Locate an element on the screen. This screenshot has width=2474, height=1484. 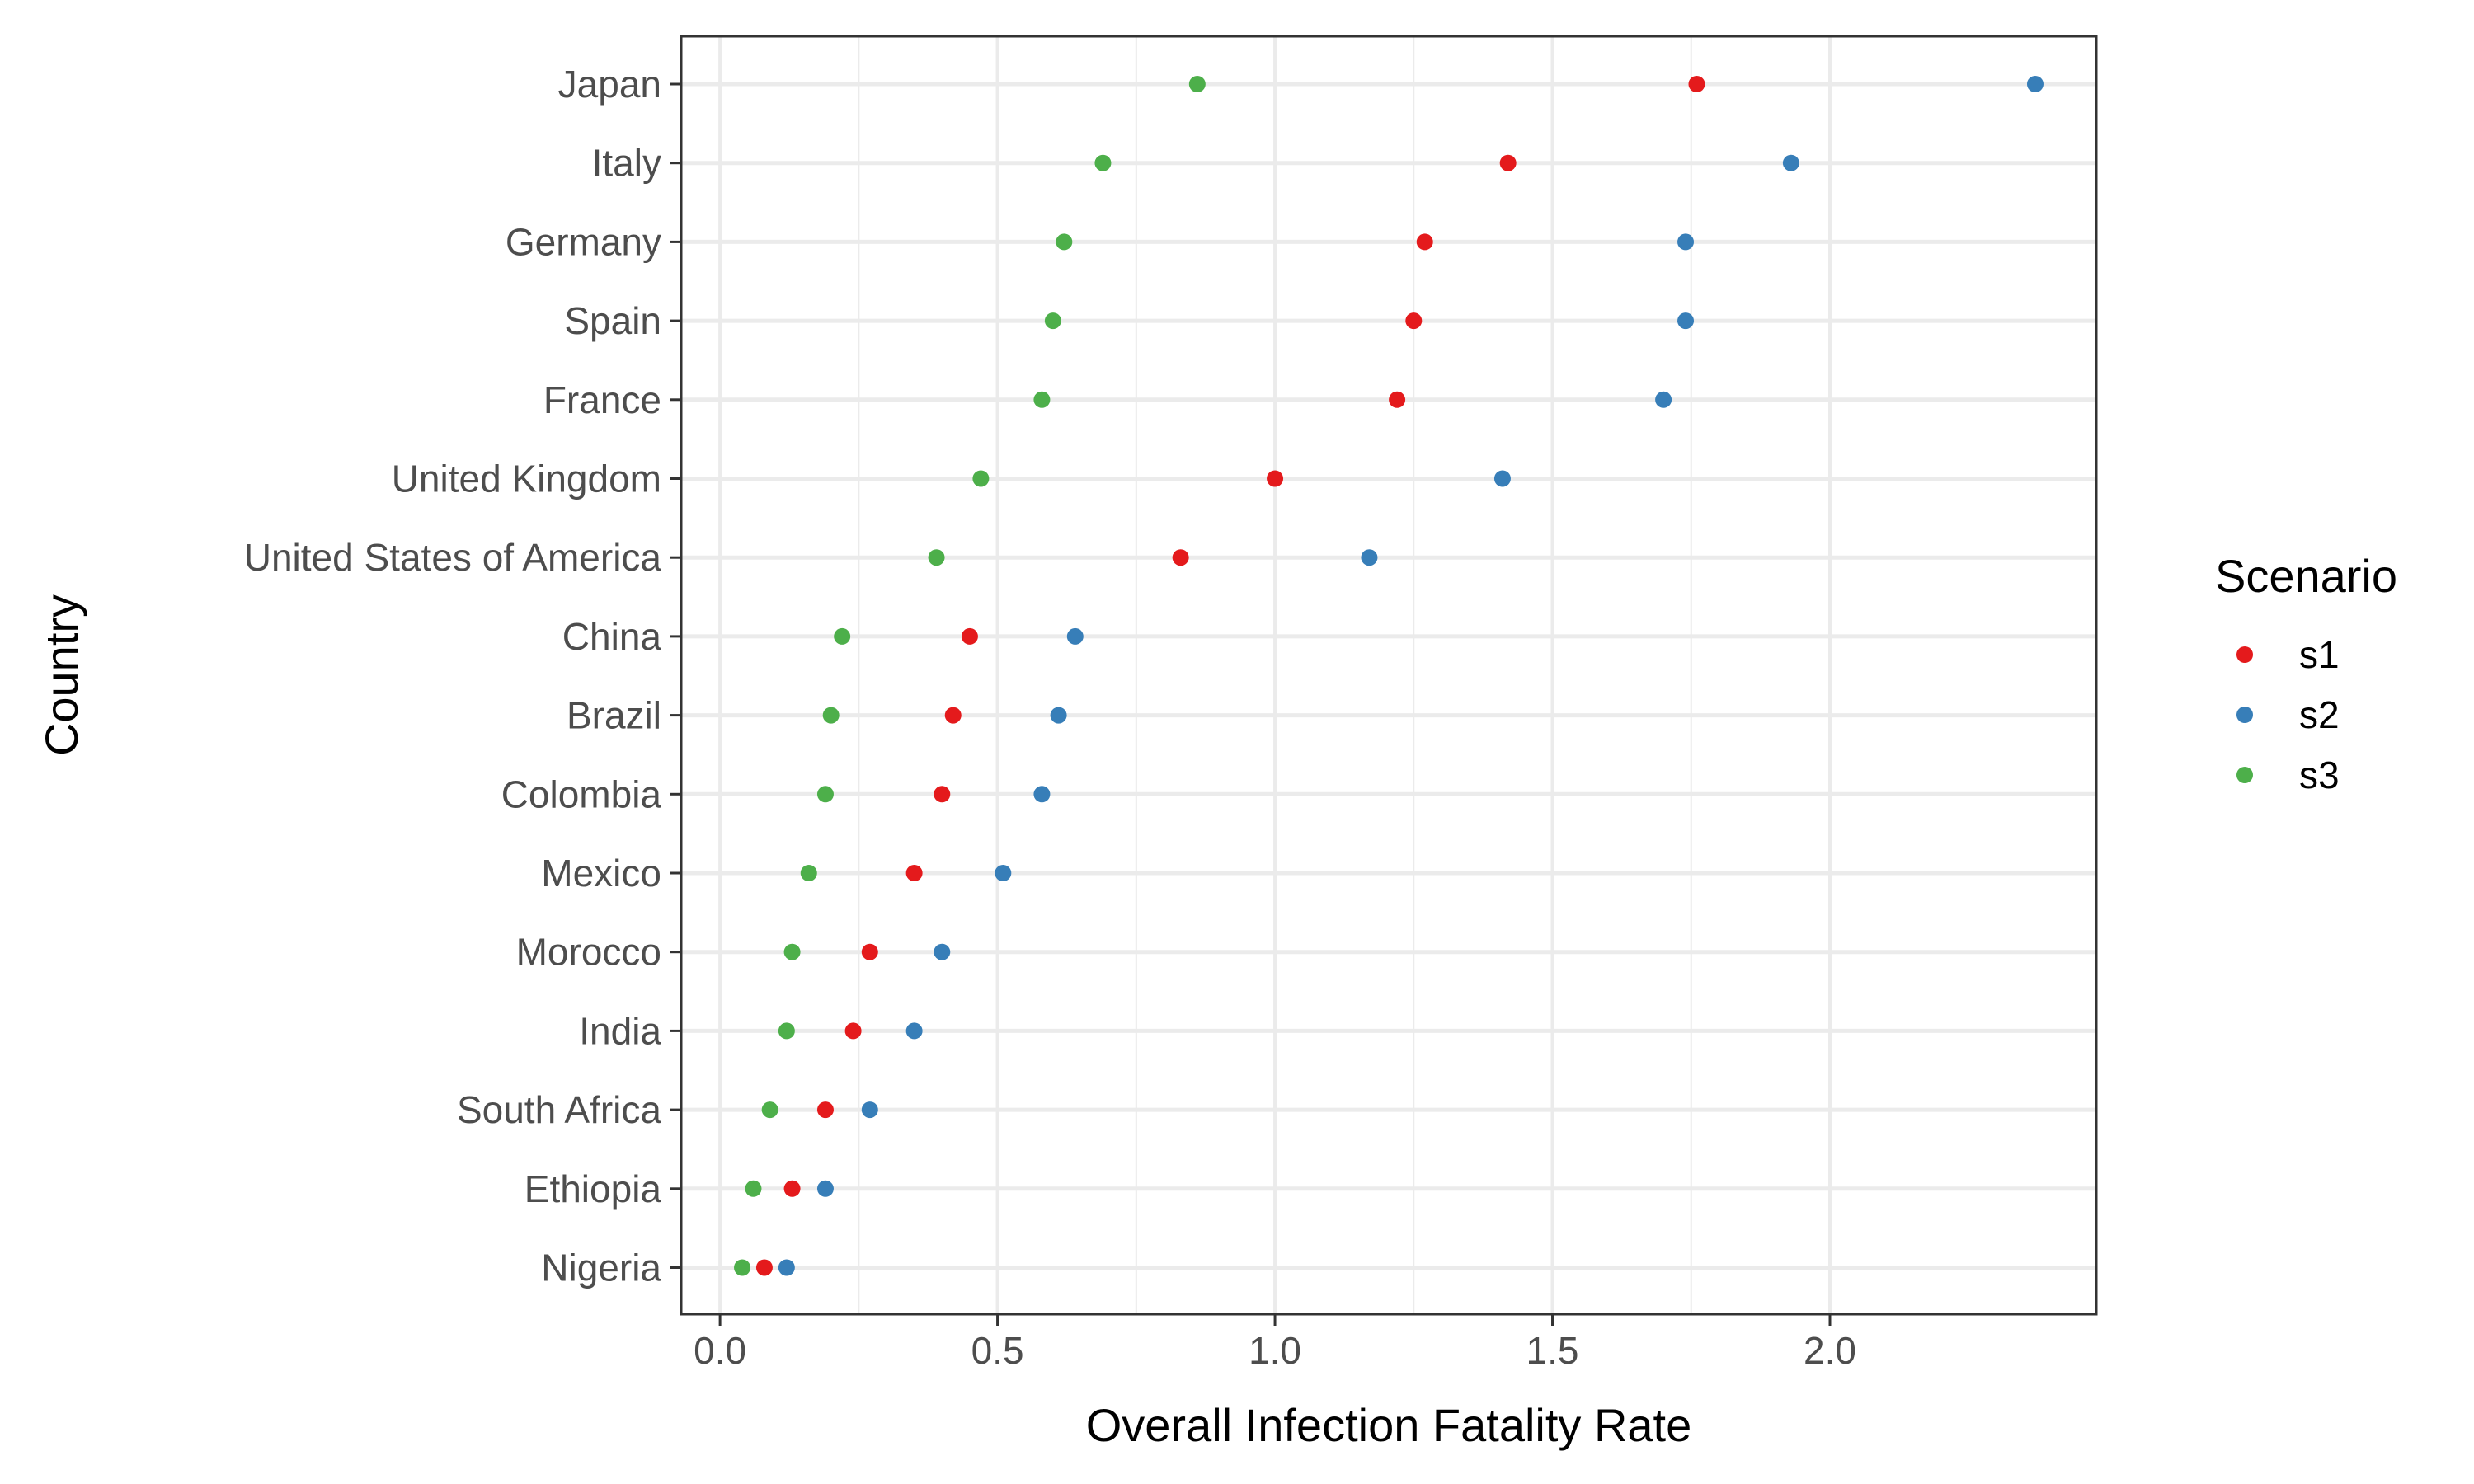
legend-key-s2 is located at coordinates (2244, 715).